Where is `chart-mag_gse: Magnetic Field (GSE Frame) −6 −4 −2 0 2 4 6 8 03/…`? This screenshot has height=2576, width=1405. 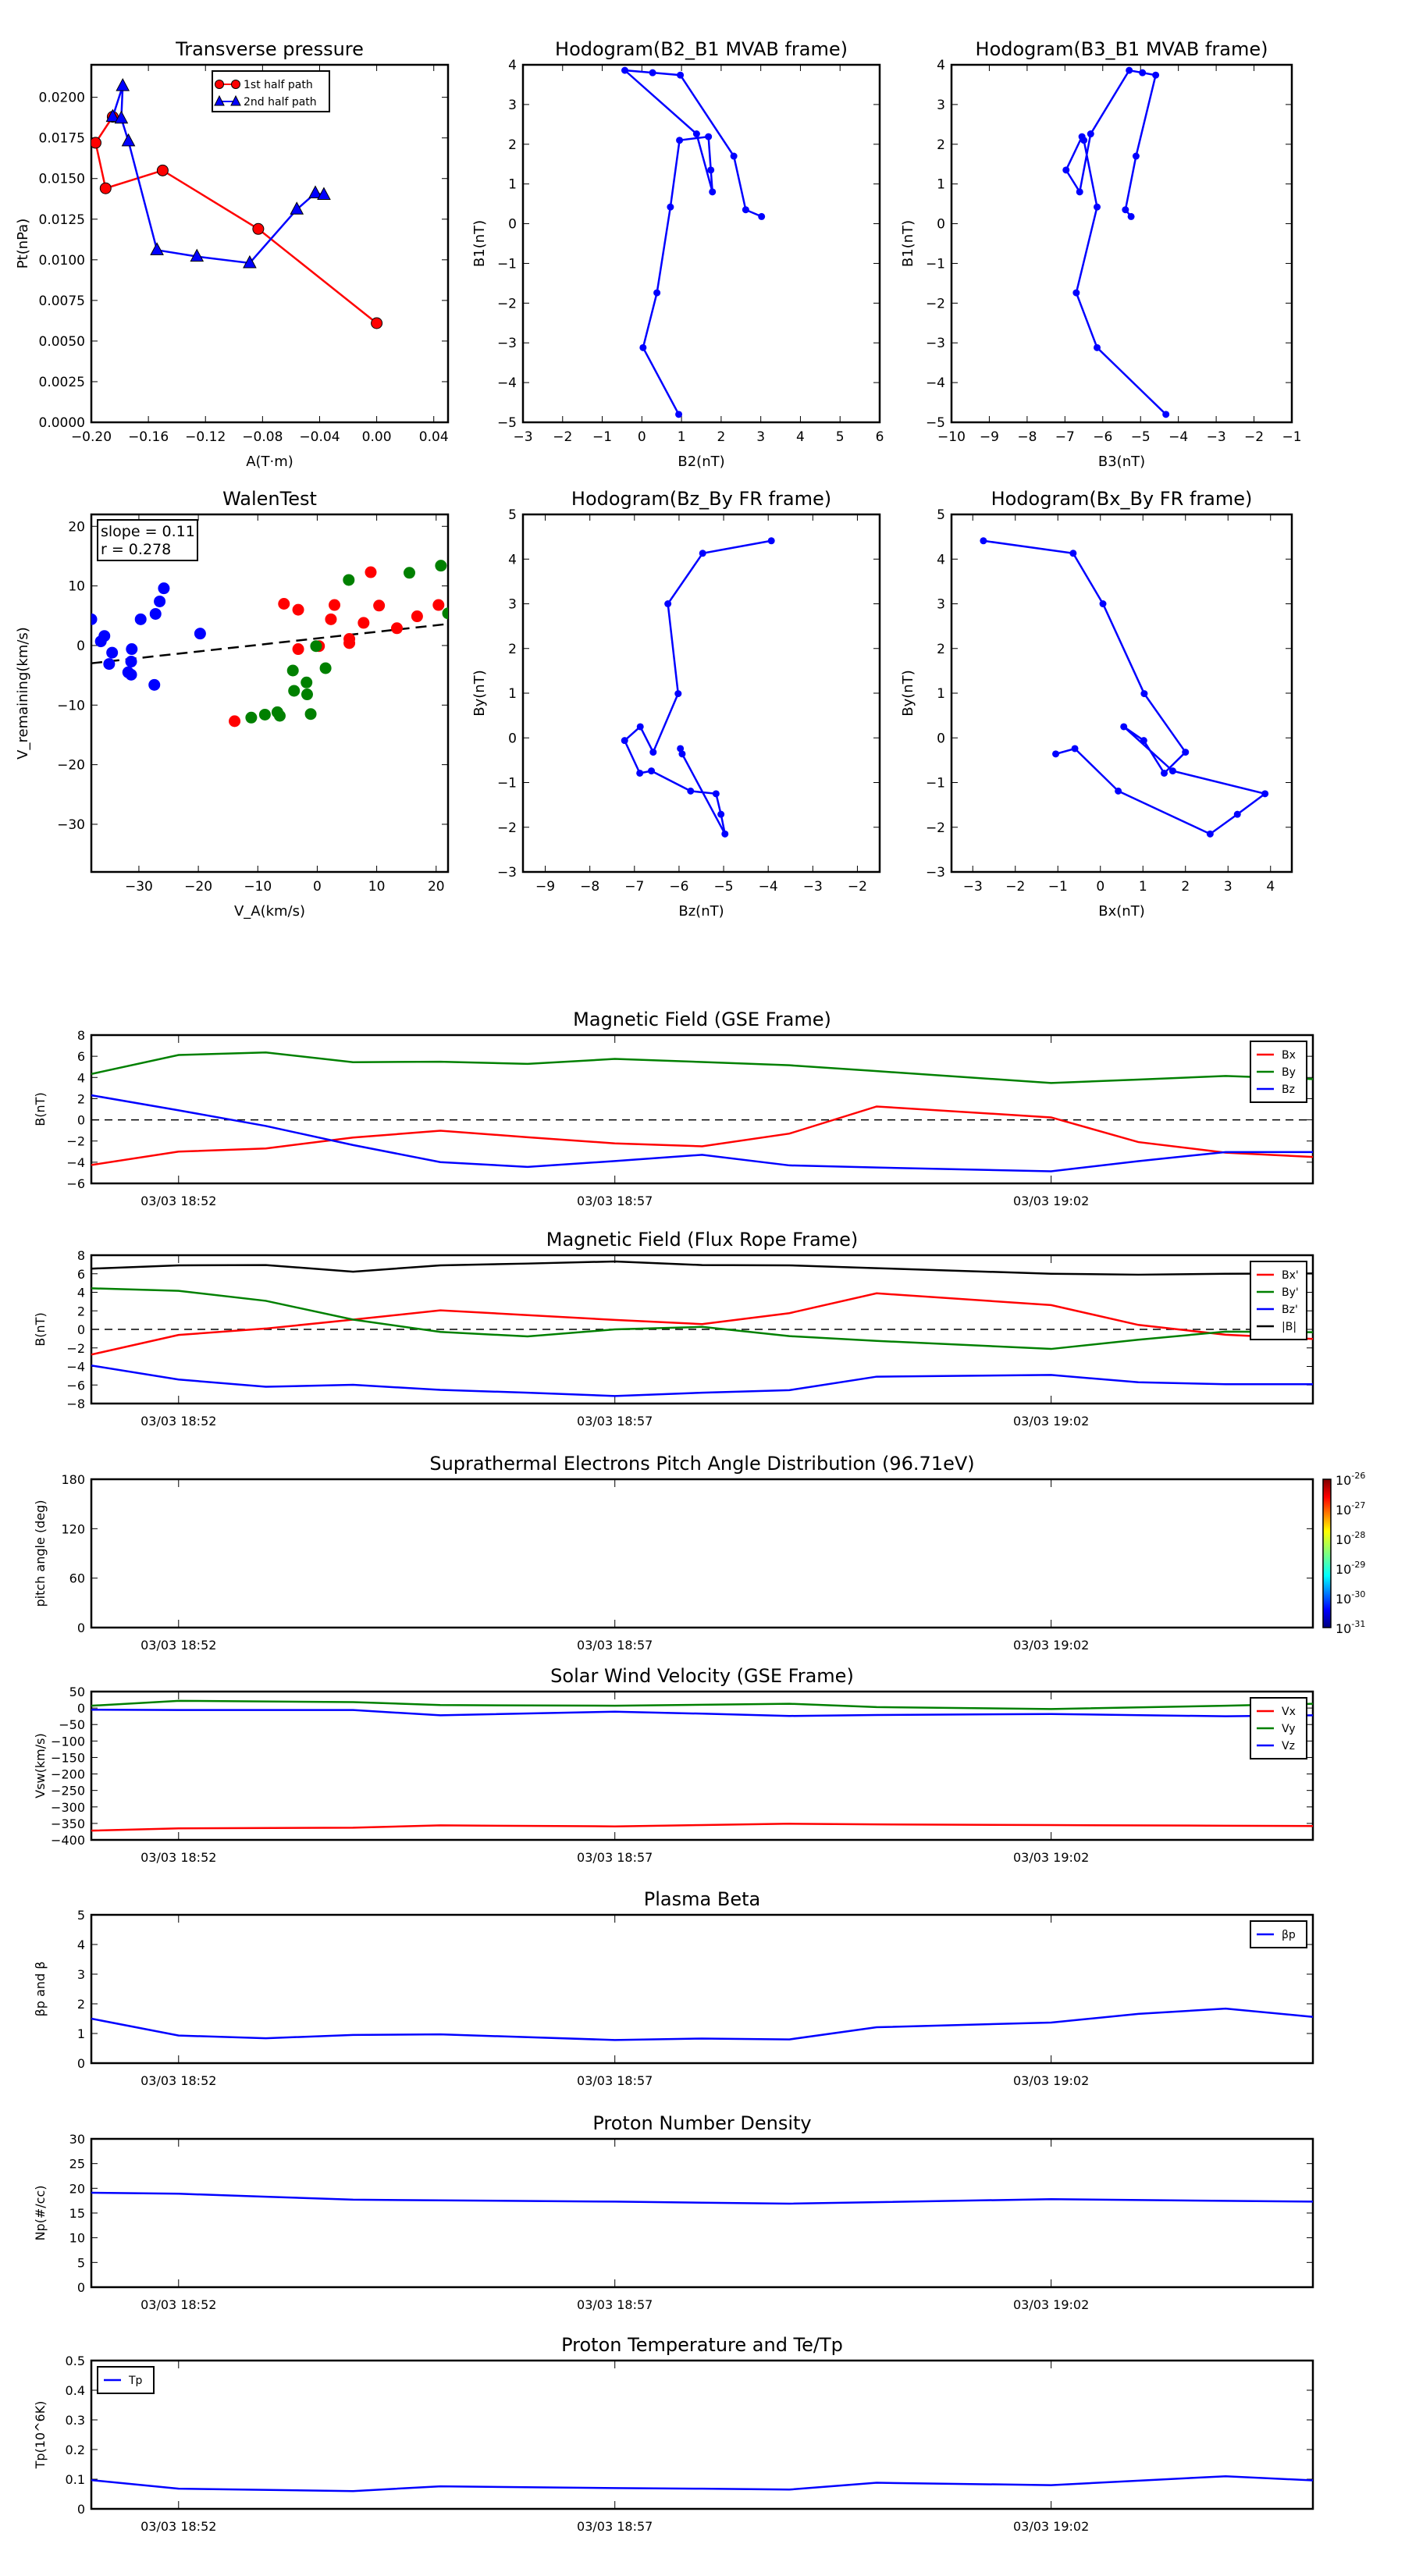 chart-mag_gse: Magnetic Field (GSE Frame) −6 −4 −2 0 2 4 6 8 03/… is located at coordinates (674, 1108).